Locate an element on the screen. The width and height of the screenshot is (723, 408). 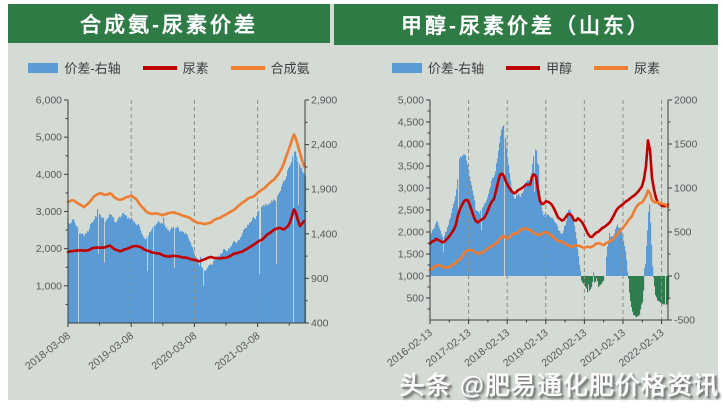
watermark: 头条 @肥易通化肥价格资讯 is located at coordinates (559, 386).